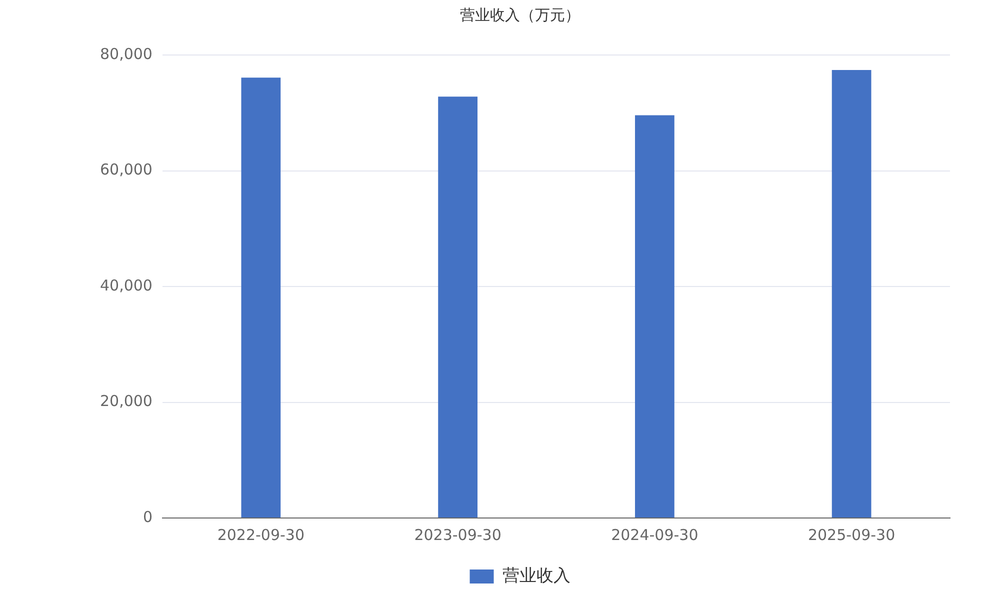  I want to click on y-tick-label: 0, so click(147, 517).